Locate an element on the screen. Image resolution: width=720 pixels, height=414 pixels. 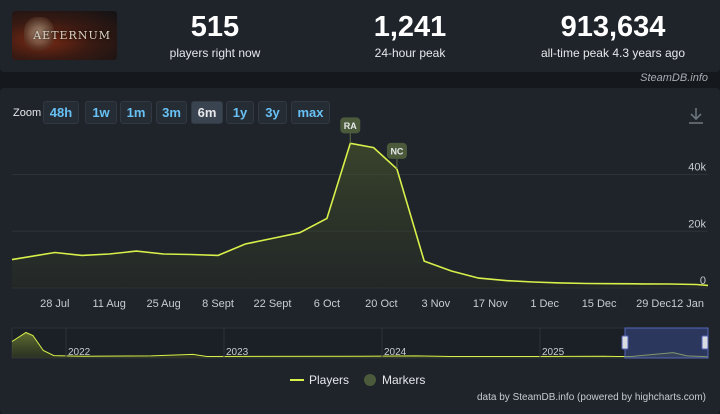
x-tick-label: 15 Dec is located at coordinates (599, 304).